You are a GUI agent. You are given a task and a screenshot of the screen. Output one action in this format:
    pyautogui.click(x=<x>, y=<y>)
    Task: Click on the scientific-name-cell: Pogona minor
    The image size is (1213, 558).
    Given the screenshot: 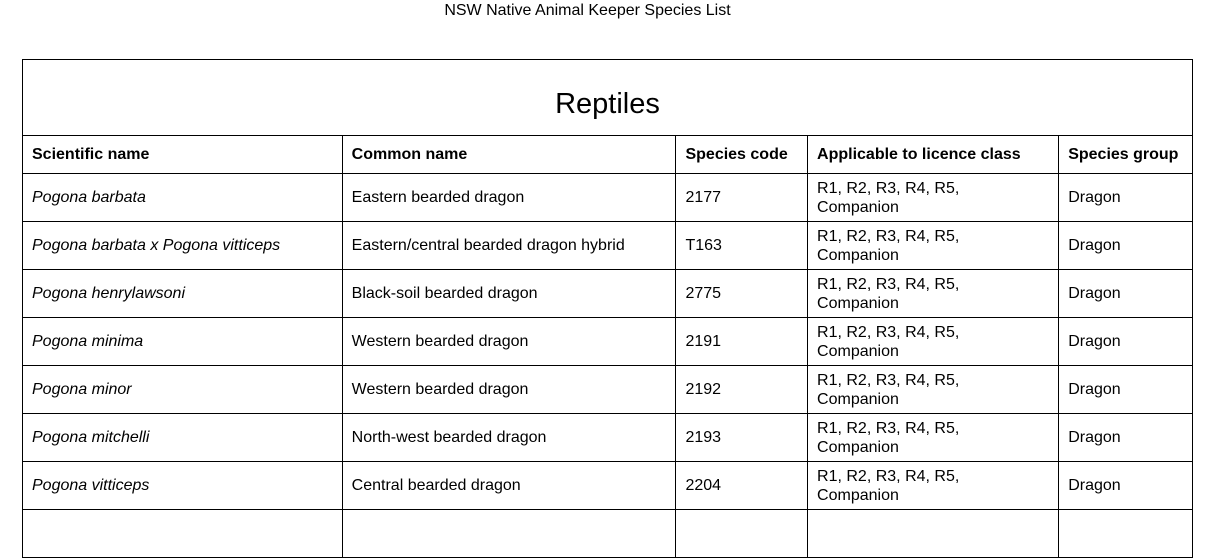 What is the action you would take?
    pyautogui.click(x=182, y=389)
    